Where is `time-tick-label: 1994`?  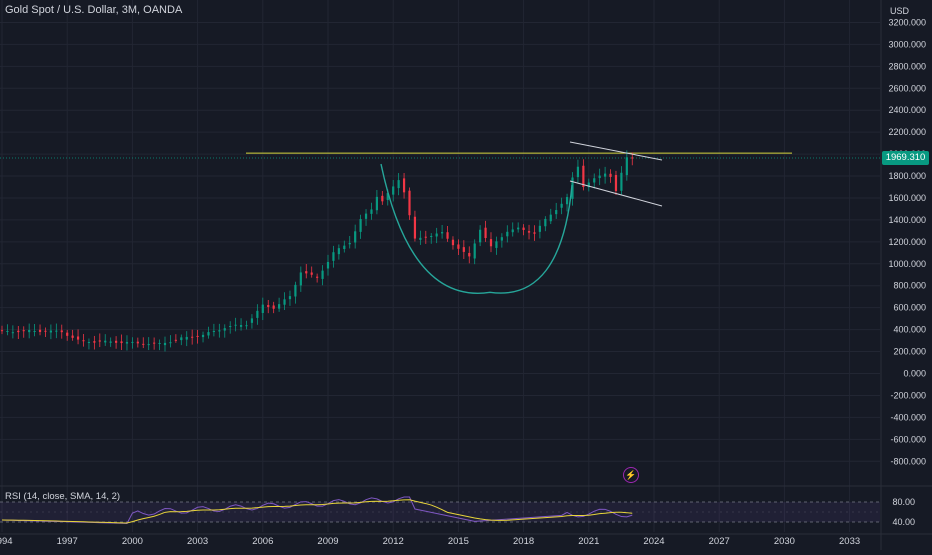 time-tick-label: 1994 is located at coordinates (6, 541).